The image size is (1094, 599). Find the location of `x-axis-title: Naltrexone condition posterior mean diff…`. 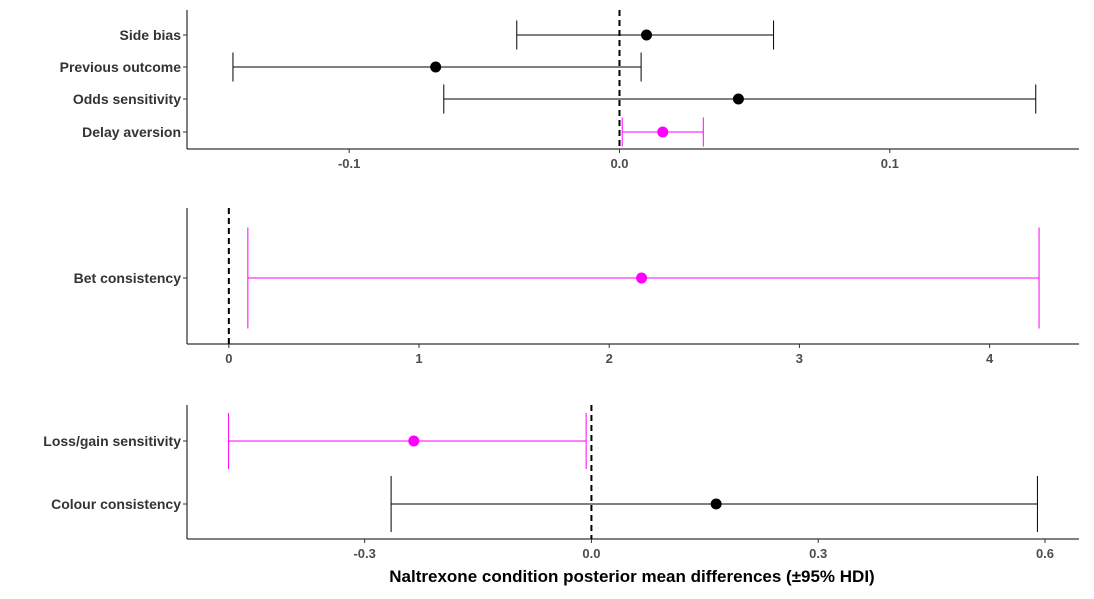

x-axis-title: Naltrexone condition posterior mean diff… is located at coordinates (631, 576).